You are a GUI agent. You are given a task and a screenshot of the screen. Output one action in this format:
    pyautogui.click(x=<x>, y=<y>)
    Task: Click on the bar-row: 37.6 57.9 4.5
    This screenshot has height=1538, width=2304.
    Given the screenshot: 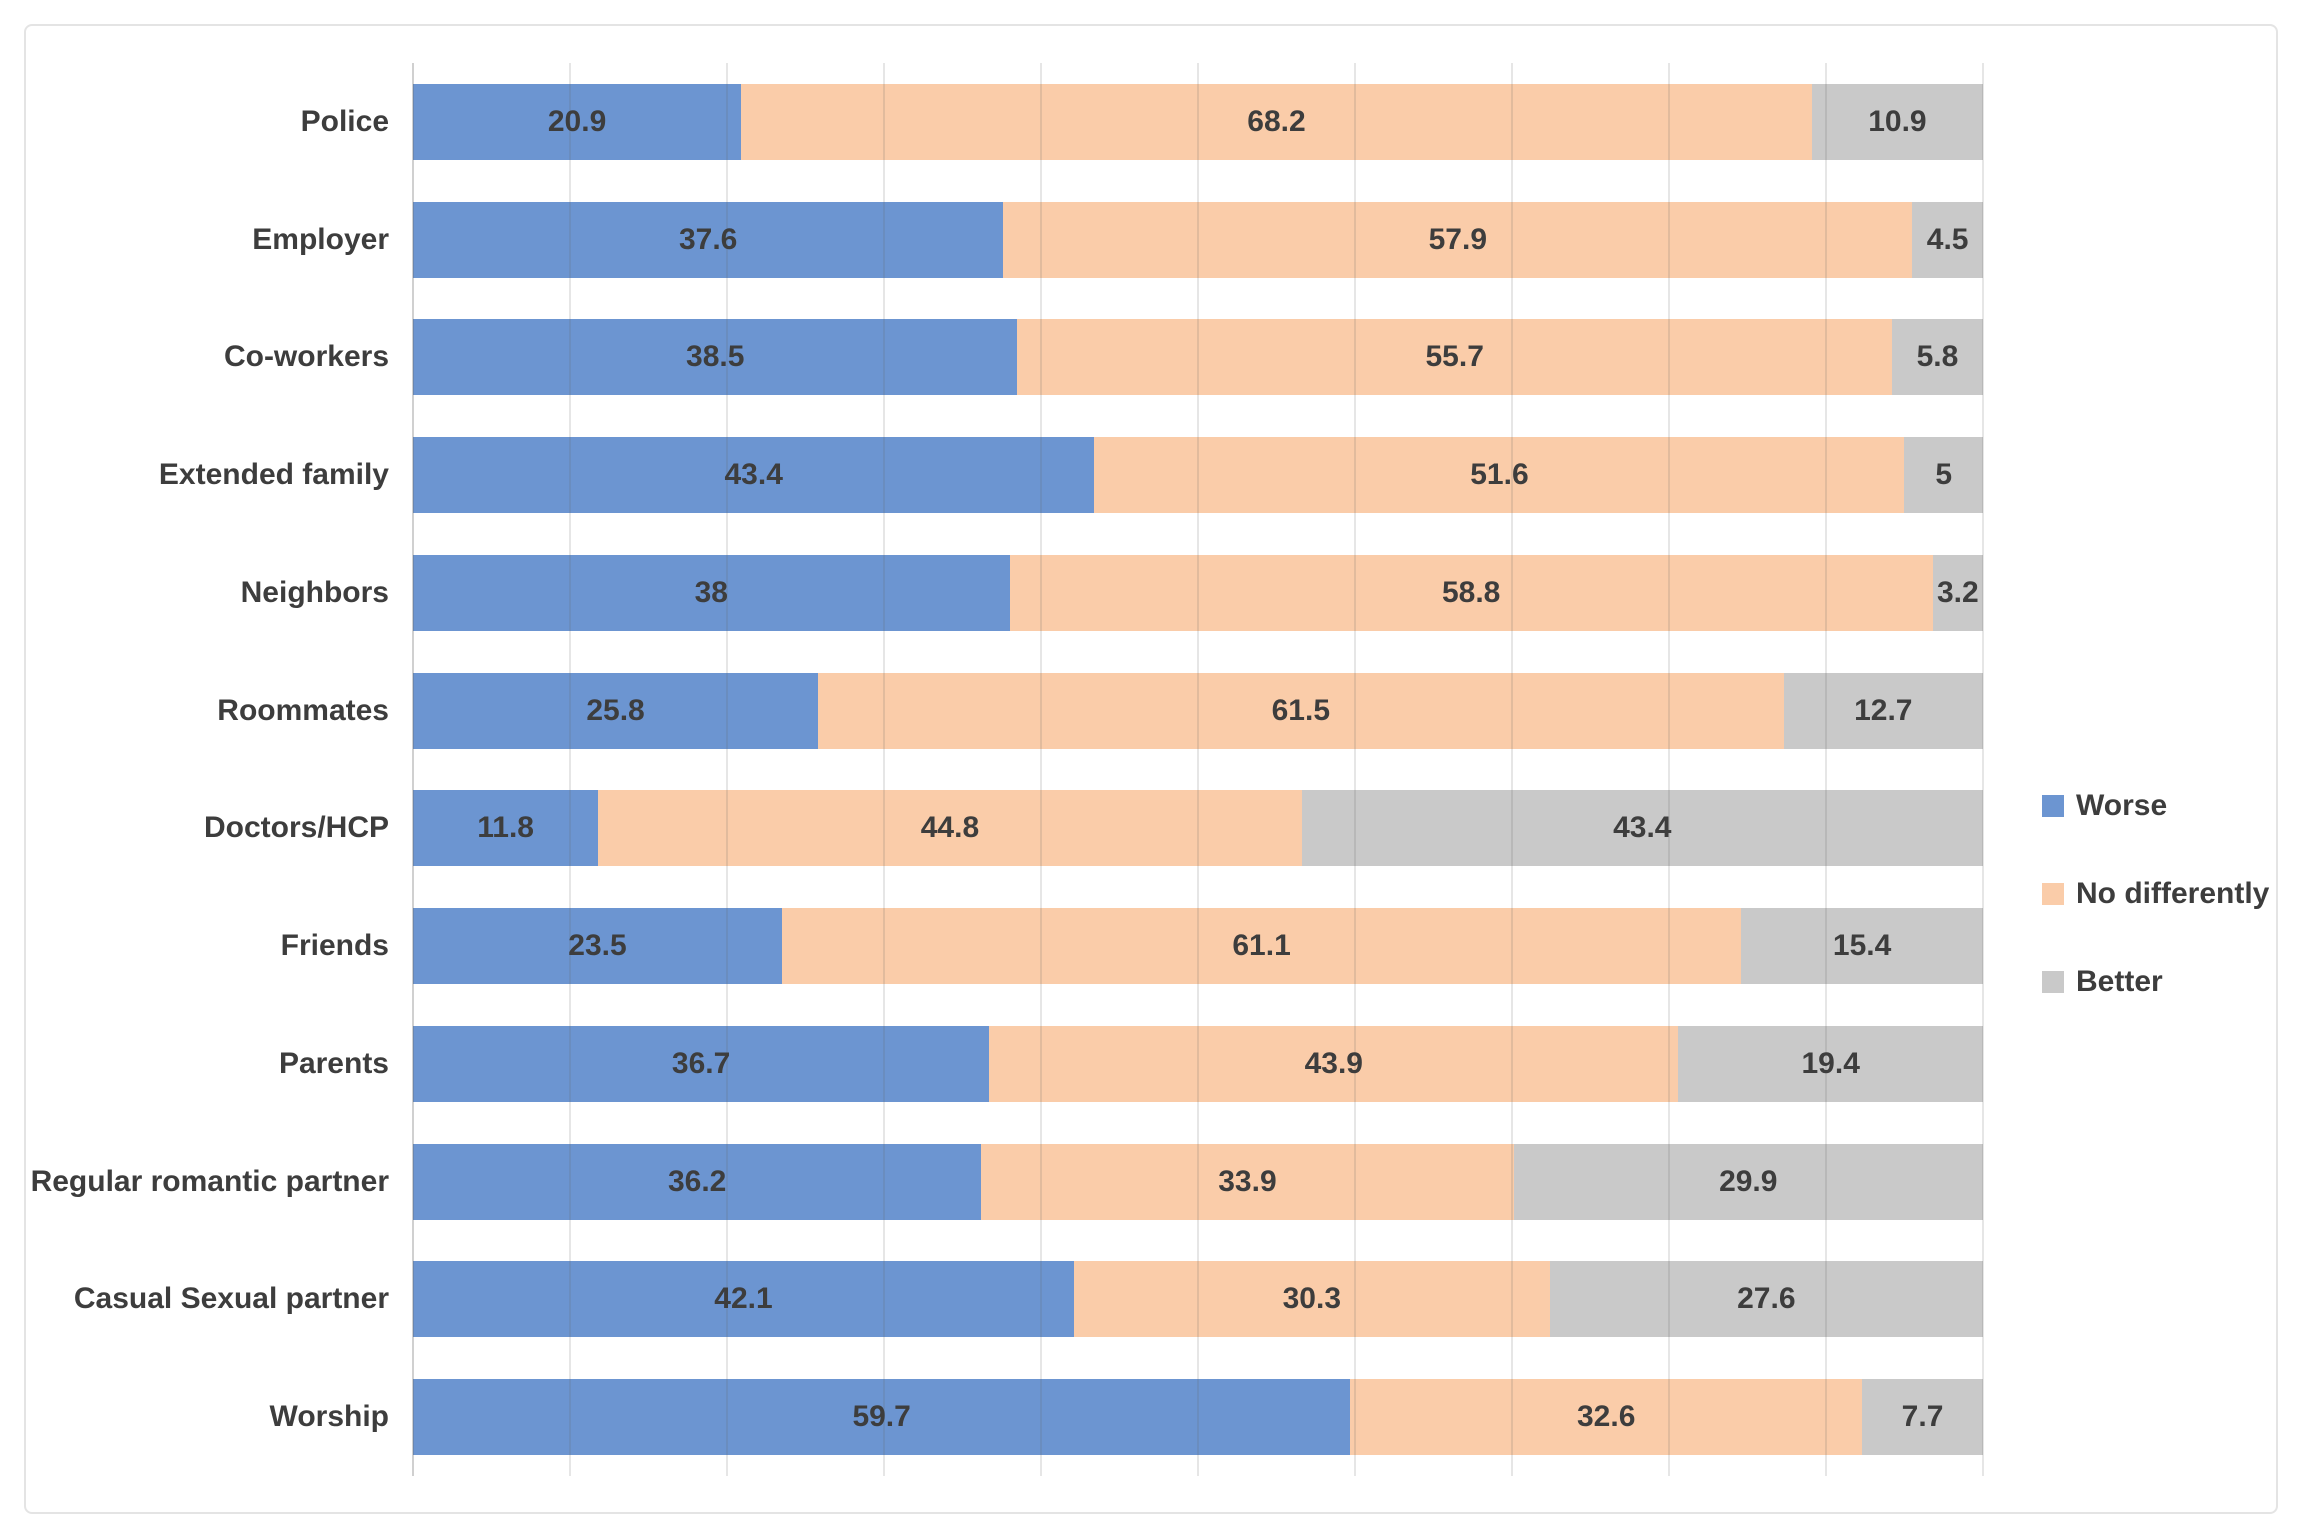 What is the action you would take?
    pyautogui.click(x=1198, y=239)
    